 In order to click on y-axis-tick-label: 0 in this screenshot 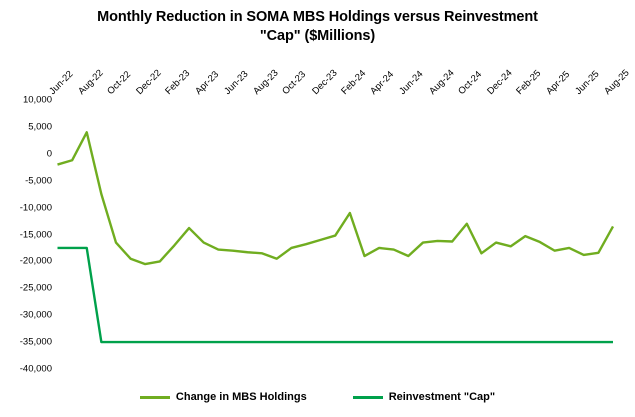, I will do `click(49, 154)`.